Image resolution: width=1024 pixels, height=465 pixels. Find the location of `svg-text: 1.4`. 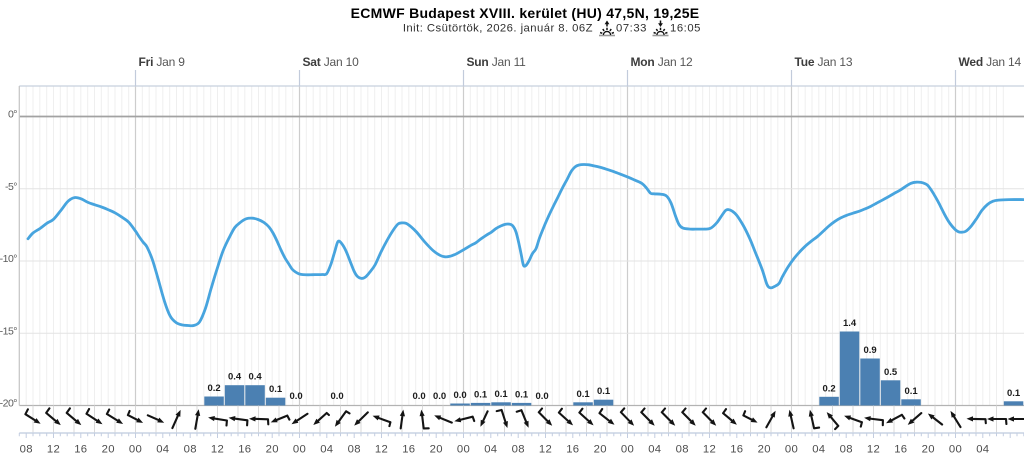

svg-text: 1.4 is located at coordinates (850, 323).